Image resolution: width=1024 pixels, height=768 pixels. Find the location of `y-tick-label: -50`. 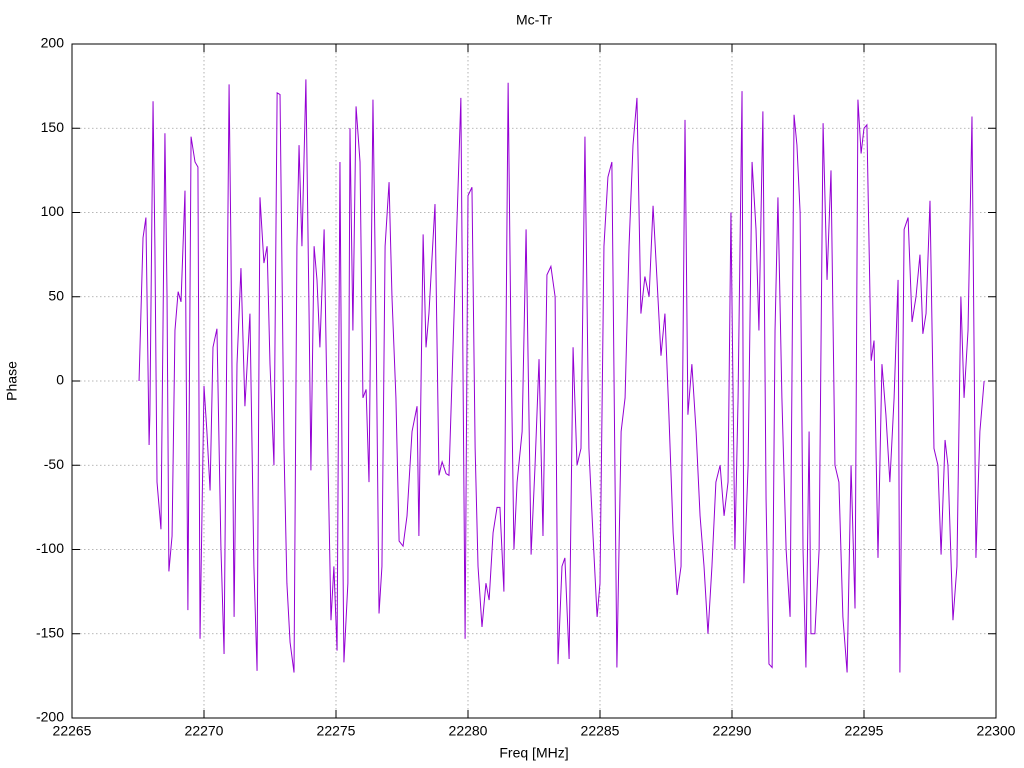

y-tick-label: -50 is located at coordinates (54, 464).